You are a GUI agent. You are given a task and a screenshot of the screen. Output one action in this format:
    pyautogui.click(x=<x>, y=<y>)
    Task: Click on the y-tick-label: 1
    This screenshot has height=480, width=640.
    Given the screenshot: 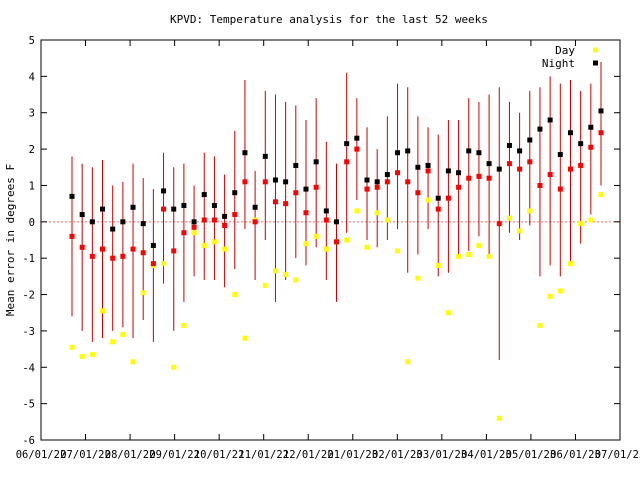 What is the action you would take?
    pyautogui.click(x=32, y=186)
    